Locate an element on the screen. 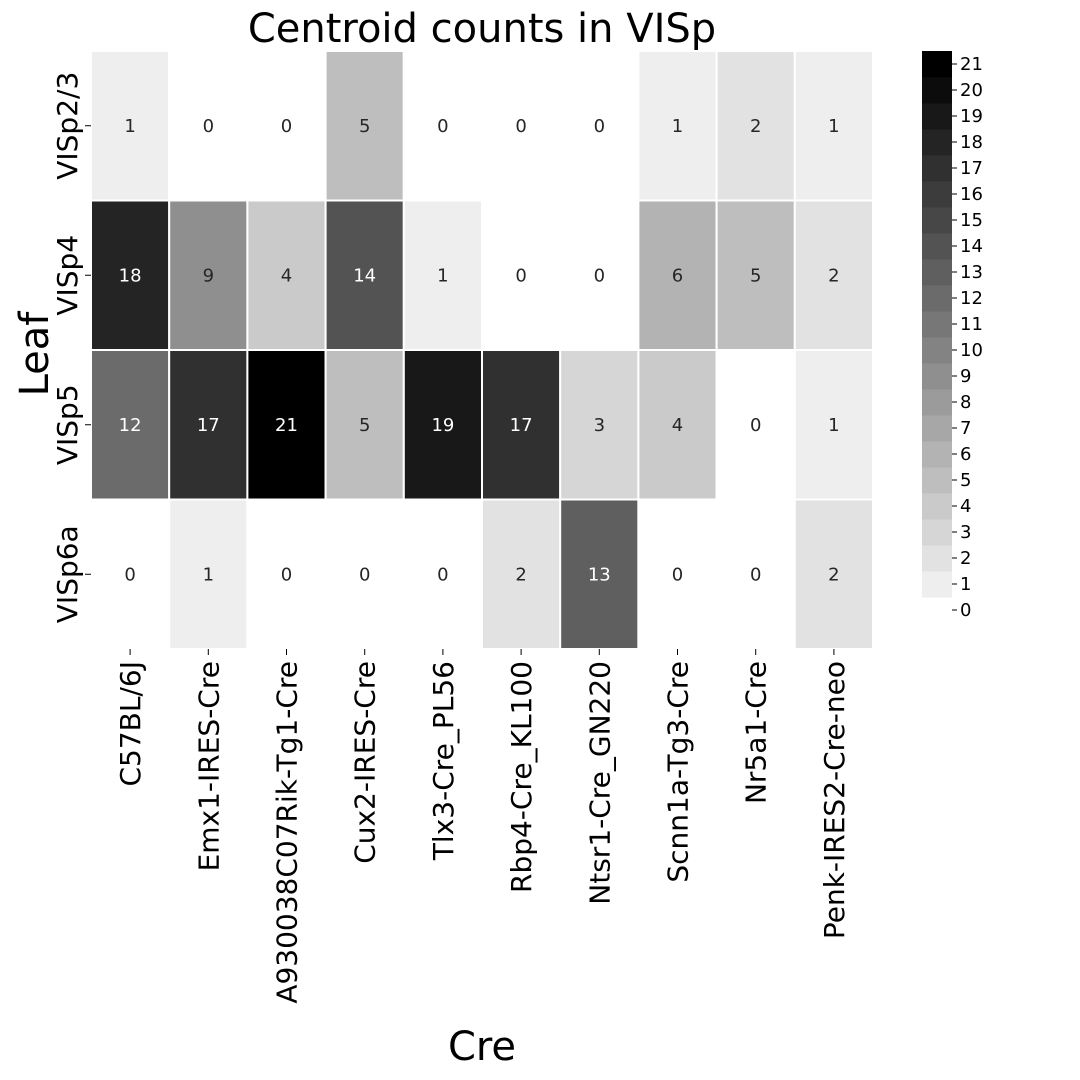  x-tick-label: Cux2-IRES-Cre is located at coordinates (365, 762).